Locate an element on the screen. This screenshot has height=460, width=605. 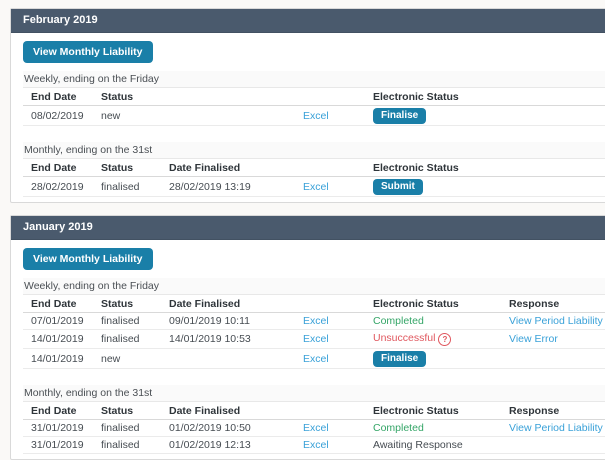
date-finalised-cell: 28/02/2019 13:19 is located at coordinates (228, 186).